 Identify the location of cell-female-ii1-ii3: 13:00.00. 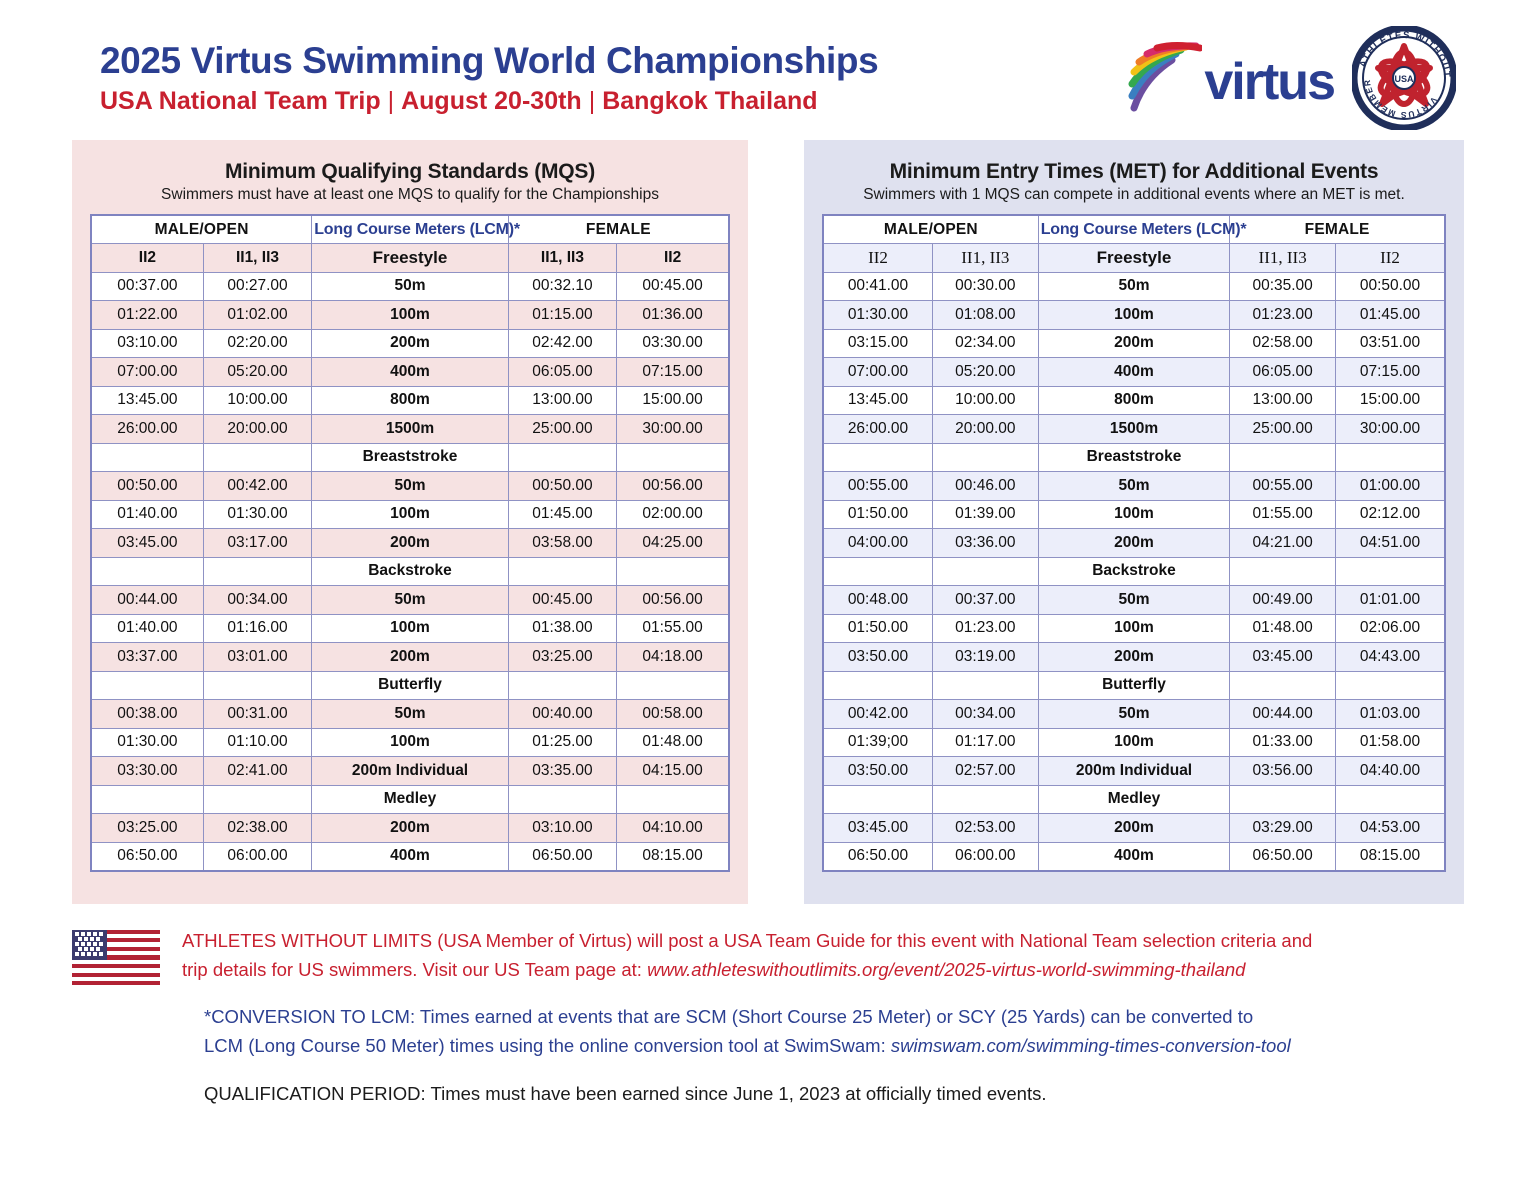
(1282, 400).